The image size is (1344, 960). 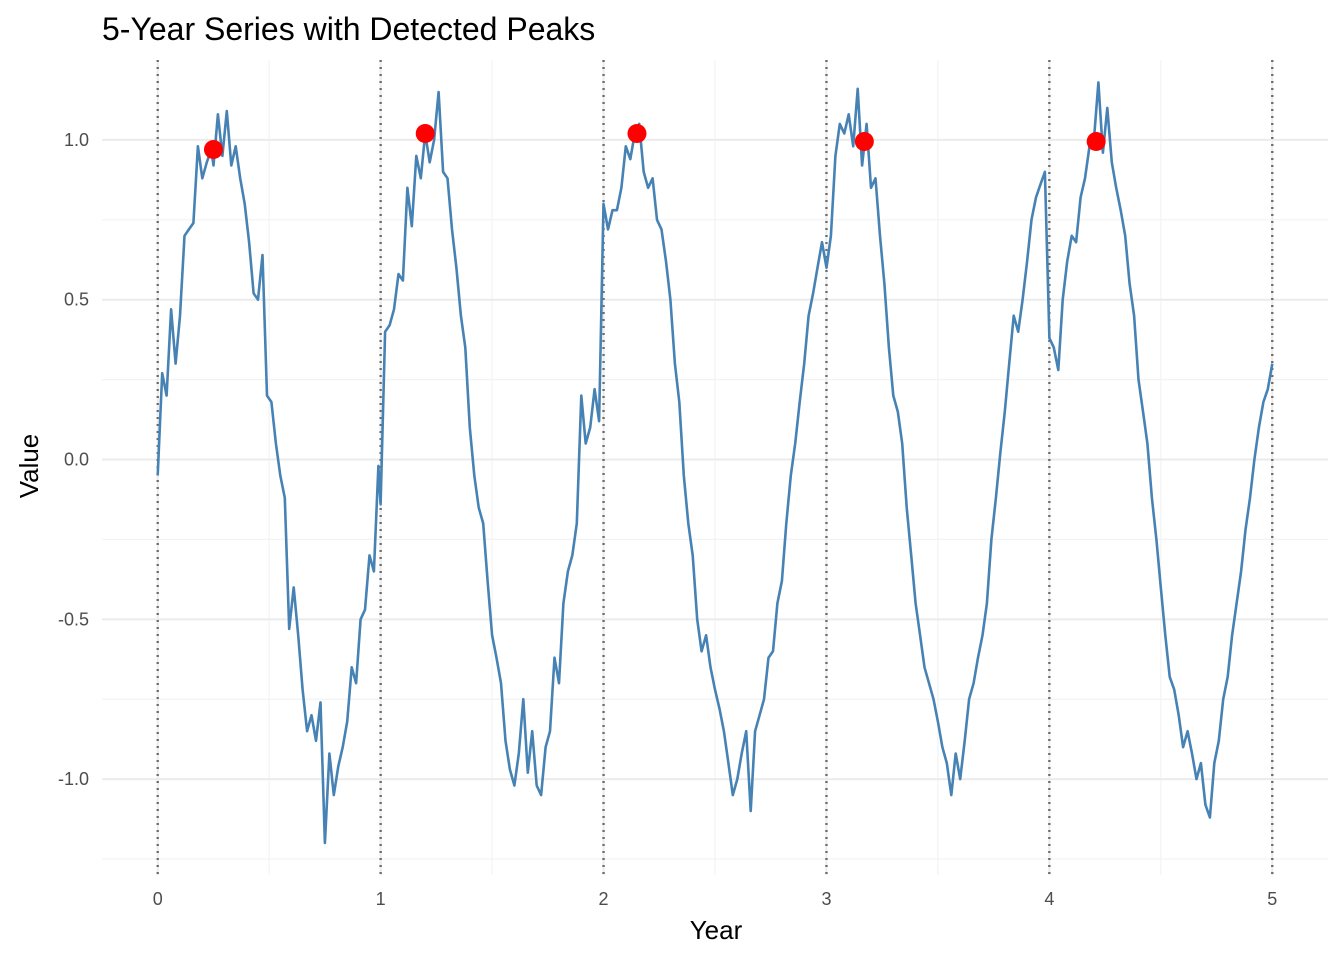 What do you see at coordinates (604, 899) in the screenshot?
I see `x-tick-label: 2` at bounding box center [604, 899].